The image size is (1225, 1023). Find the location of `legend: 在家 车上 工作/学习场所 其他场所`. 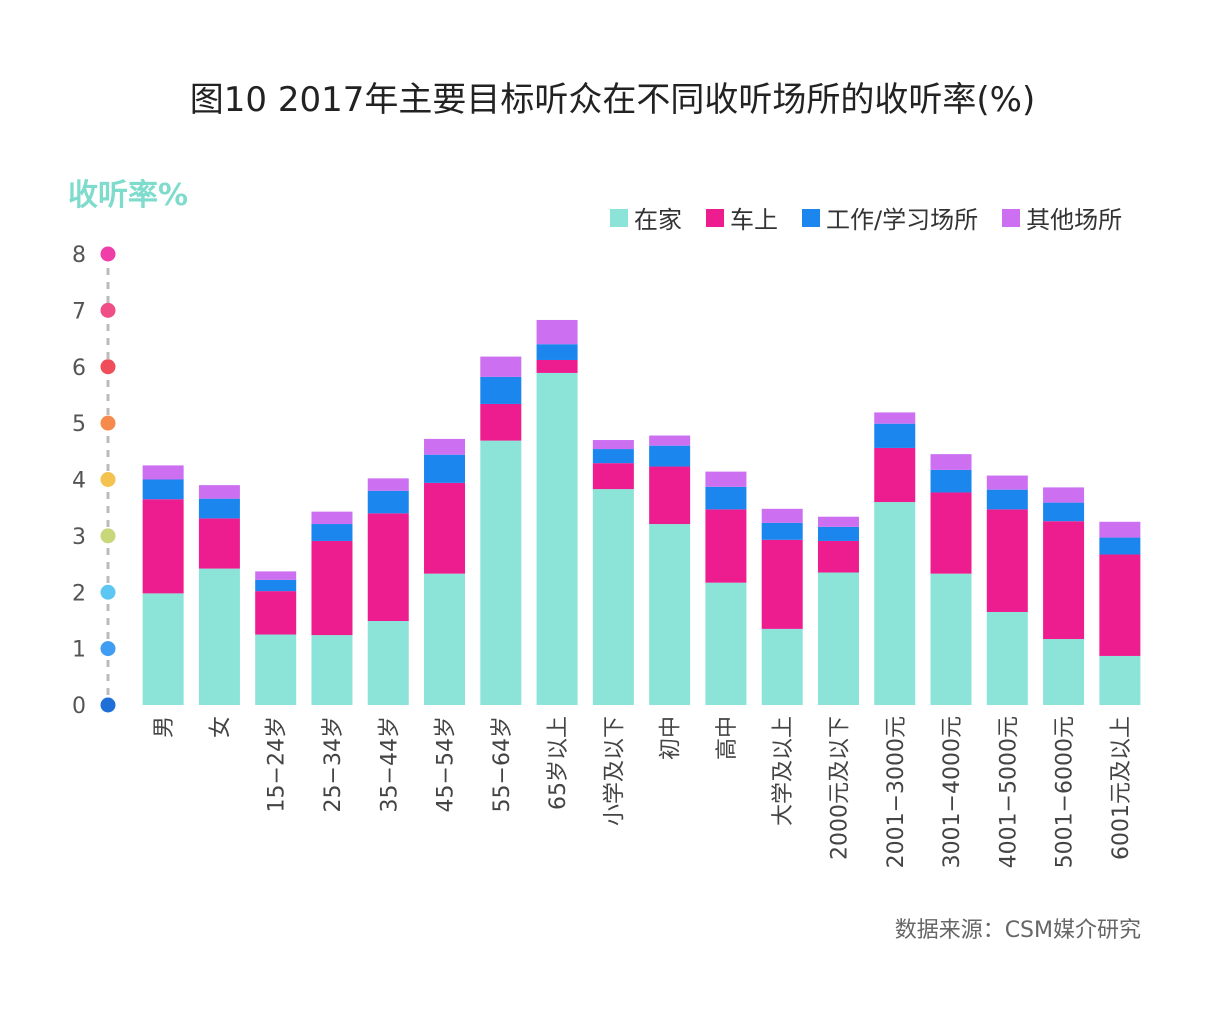

legend: 在家 车上 工作/学习场所 其他场所 is located at coordinates (866, 217).